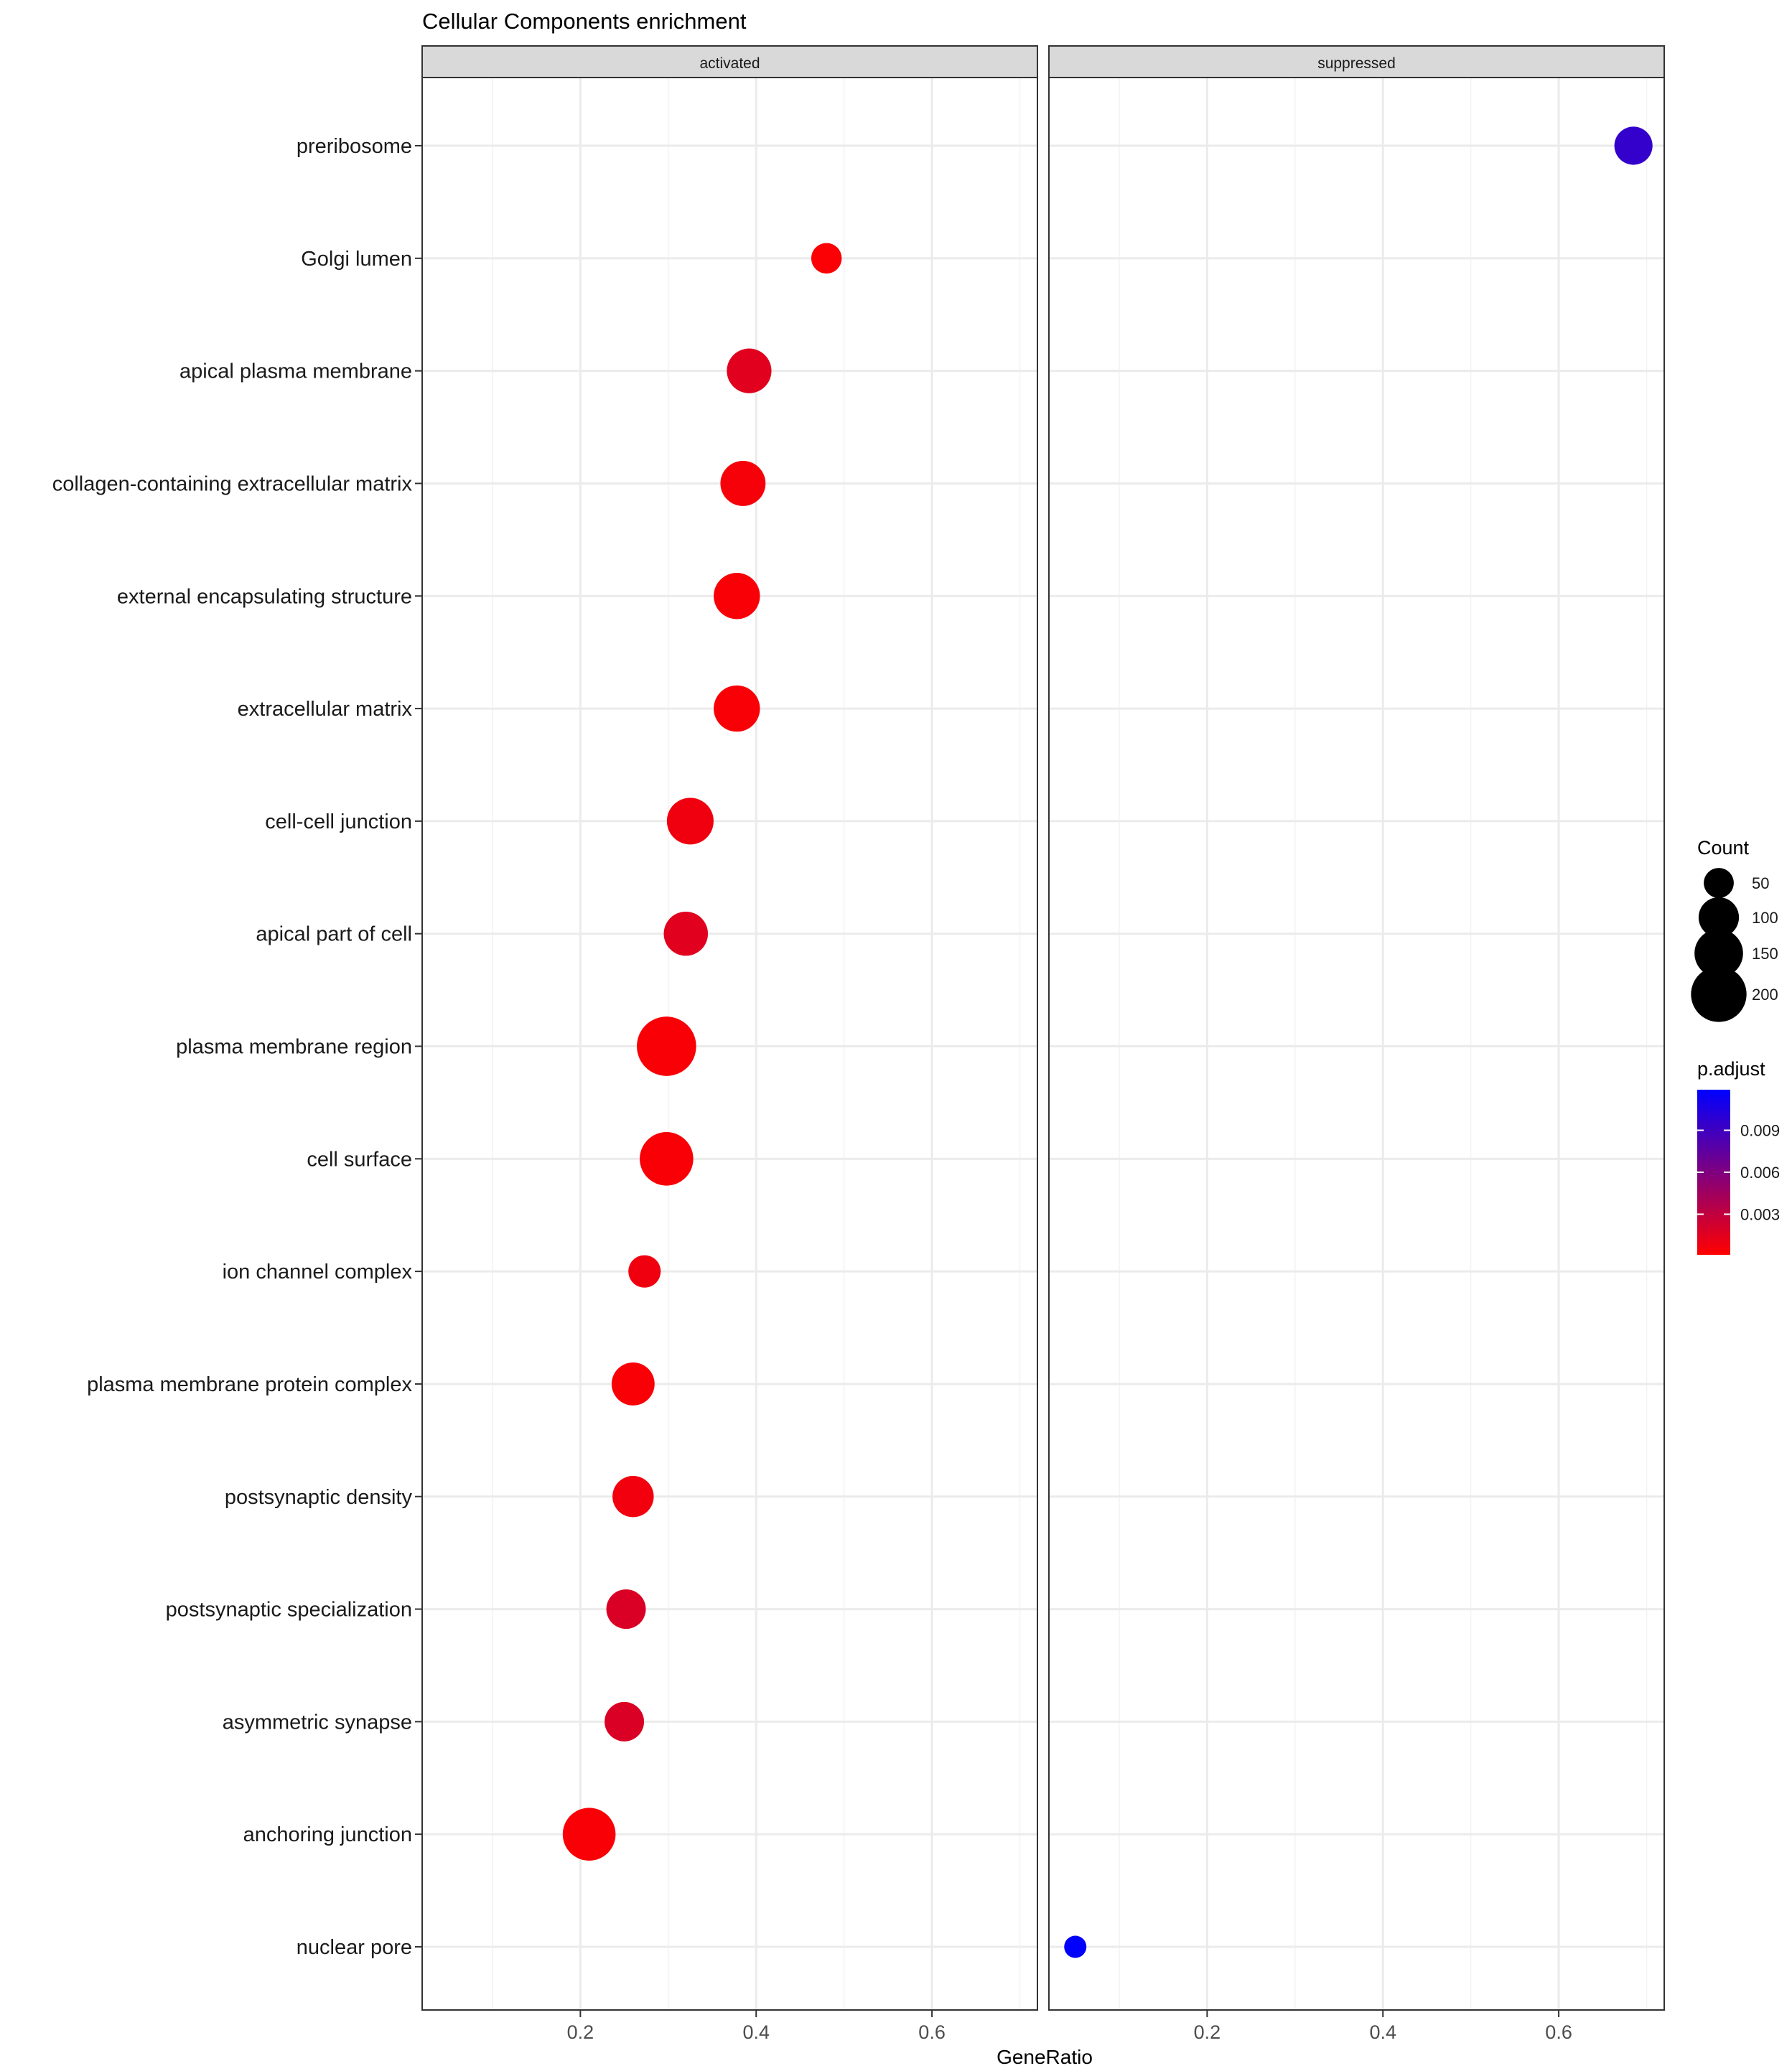  What do you see at coordinates (295, 371) in the screenshot?
I see `y-tick-label: apical plasma membrane` at bounding box center [295, 371].